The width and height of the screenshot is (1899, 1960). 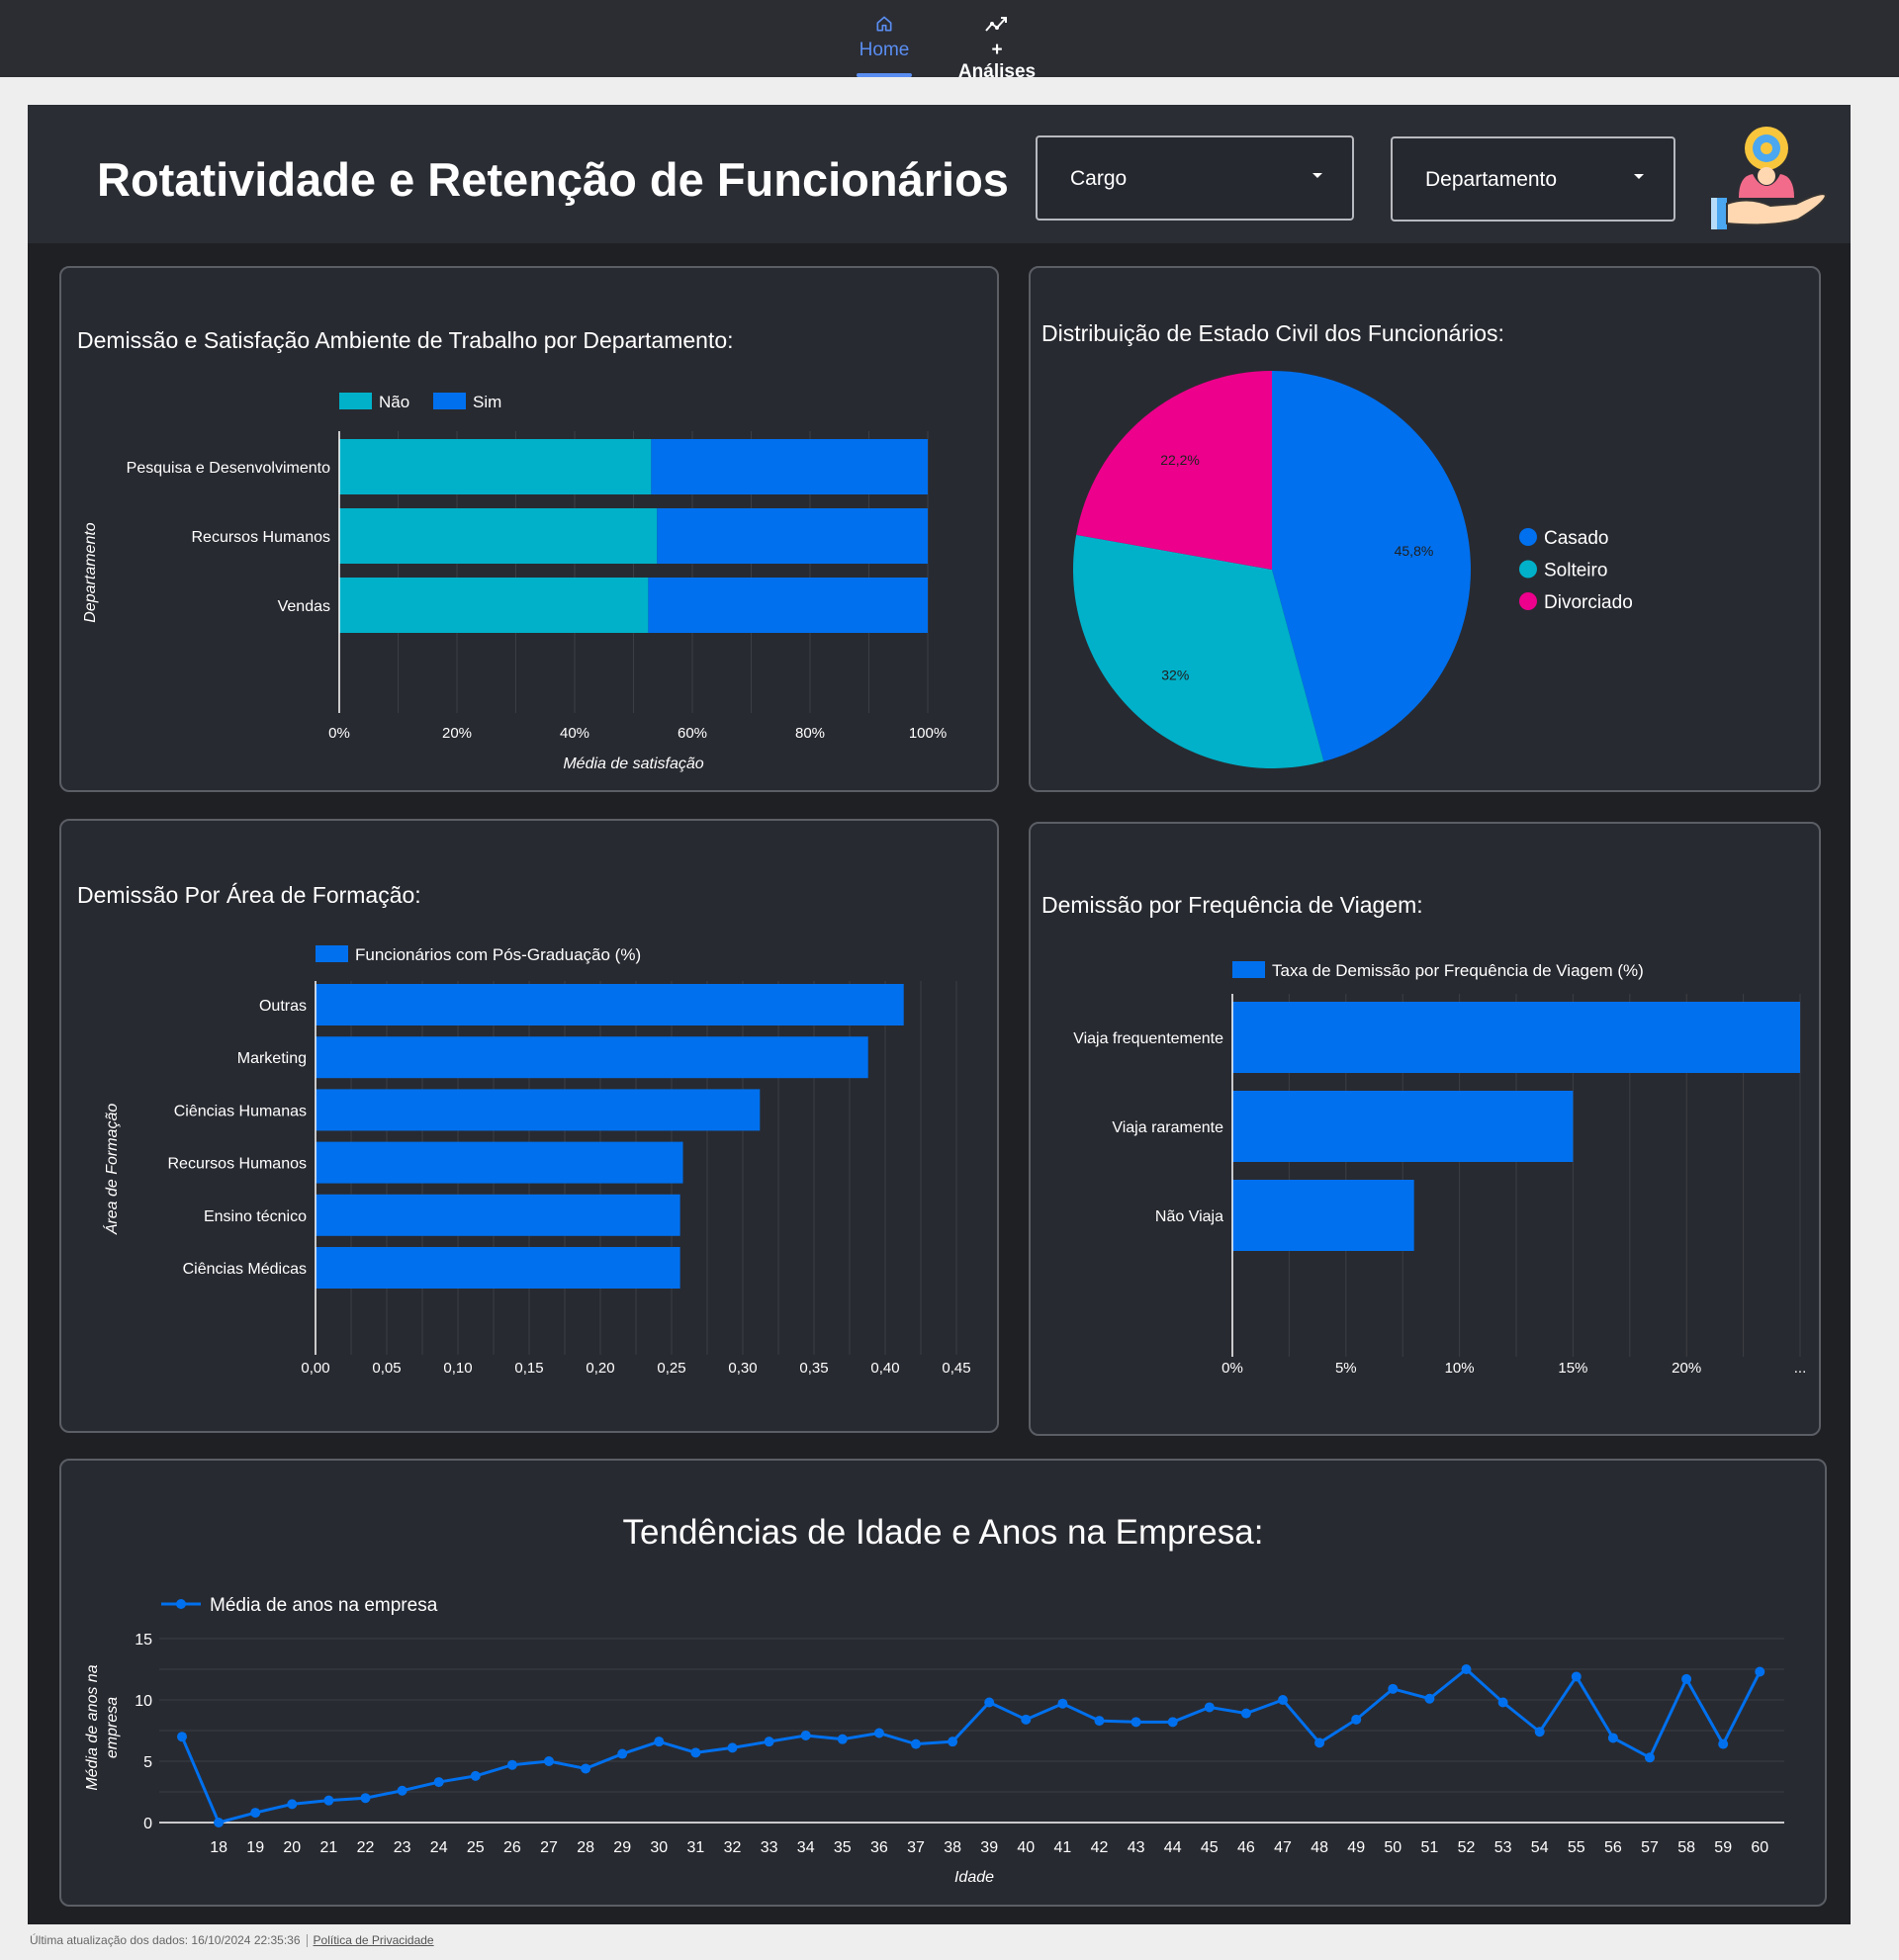 What do you see at coordinates (366, 1848) in the screenshot?
I see `x-tick-label: 22` at bounding box center [366, 1848].